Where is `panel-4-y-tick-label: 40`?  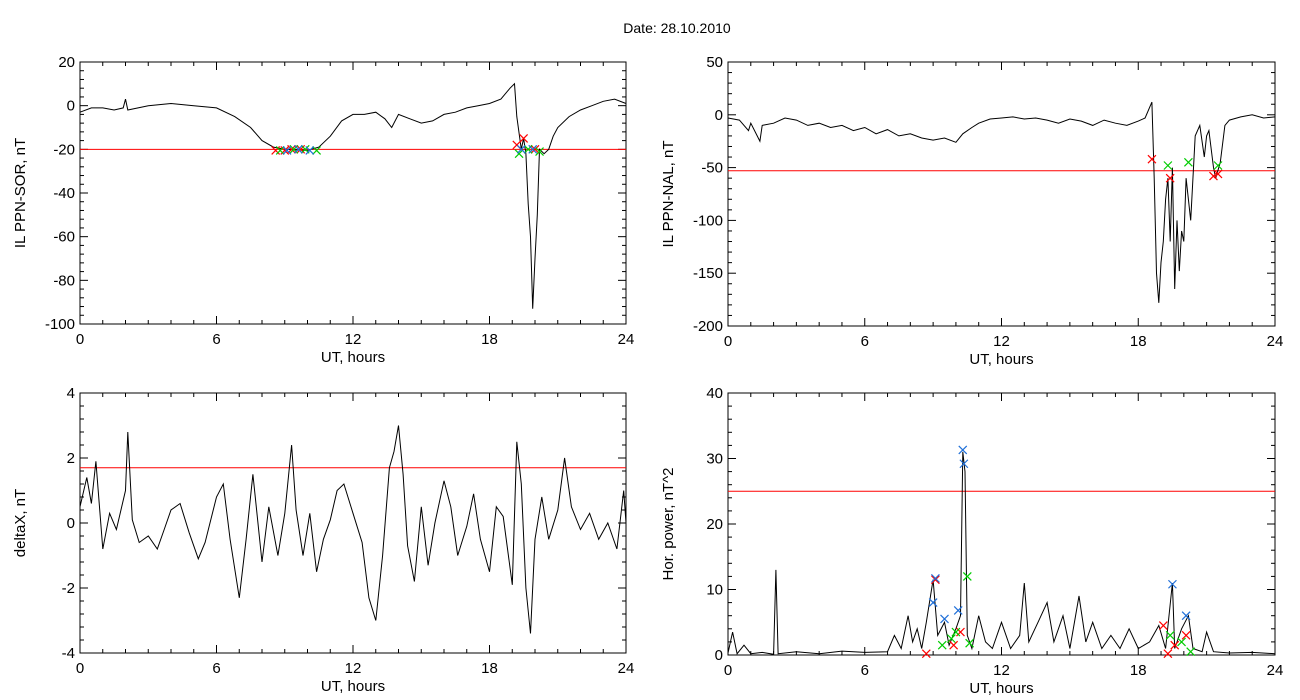
panel-4-y-tick-label: 40 is located at coordinates (714, 393).